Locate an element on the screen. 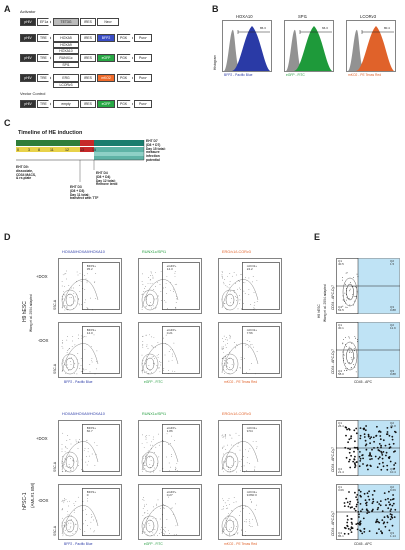  gate-percent: 14.3 is located at coordinates (169, 269).